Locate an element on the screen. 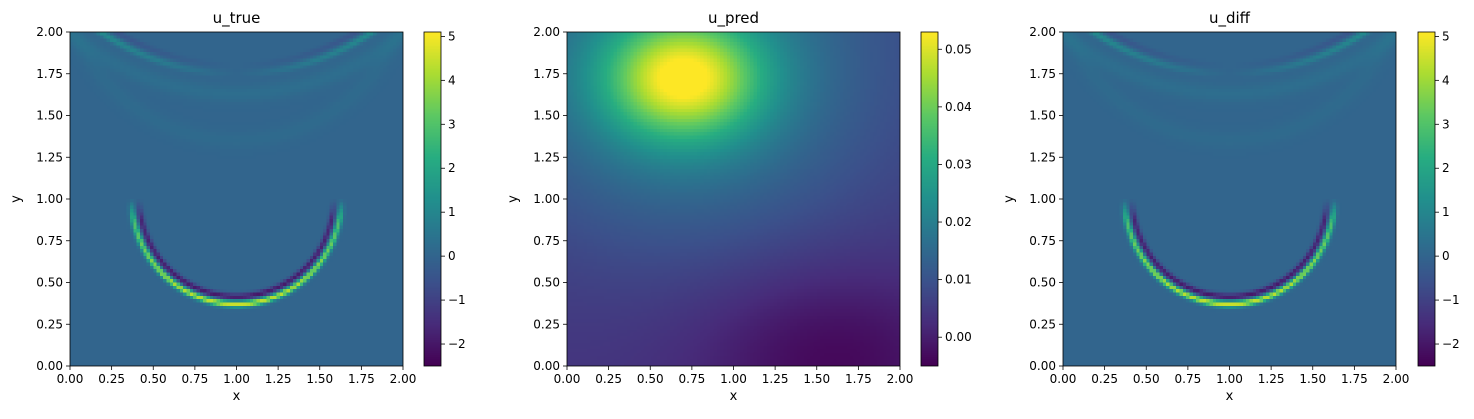  chart-title: u_diff is located at coordinates (1230, 18).